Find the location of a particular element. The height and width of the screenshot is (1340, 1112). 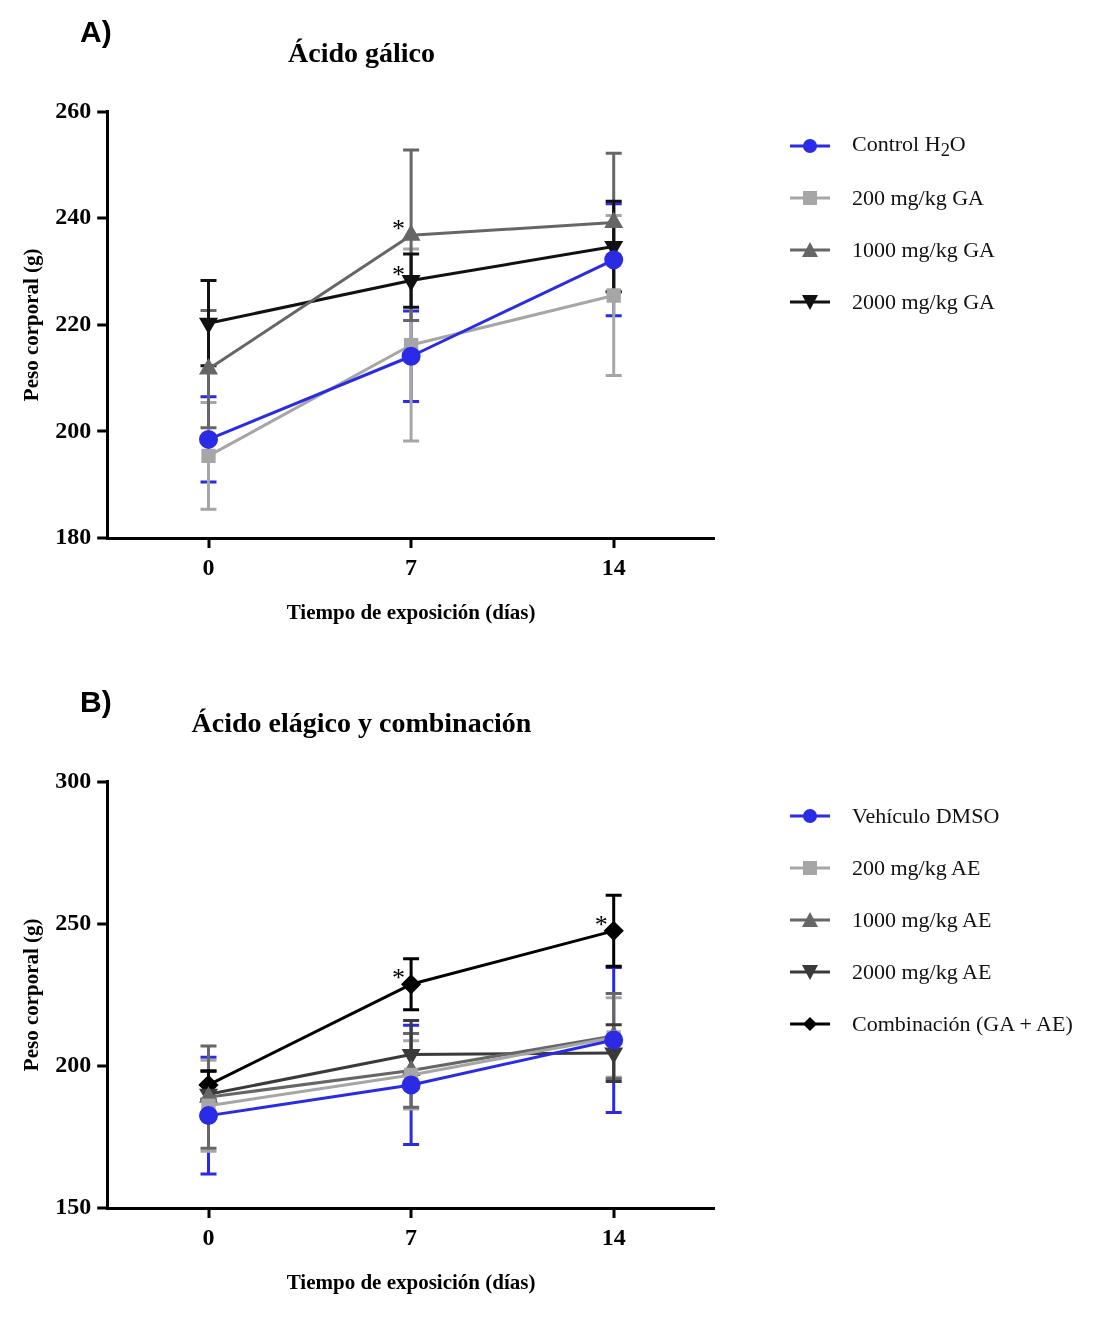

legend-label: 200 mg/kg GA is located at coordinates (918, 198).